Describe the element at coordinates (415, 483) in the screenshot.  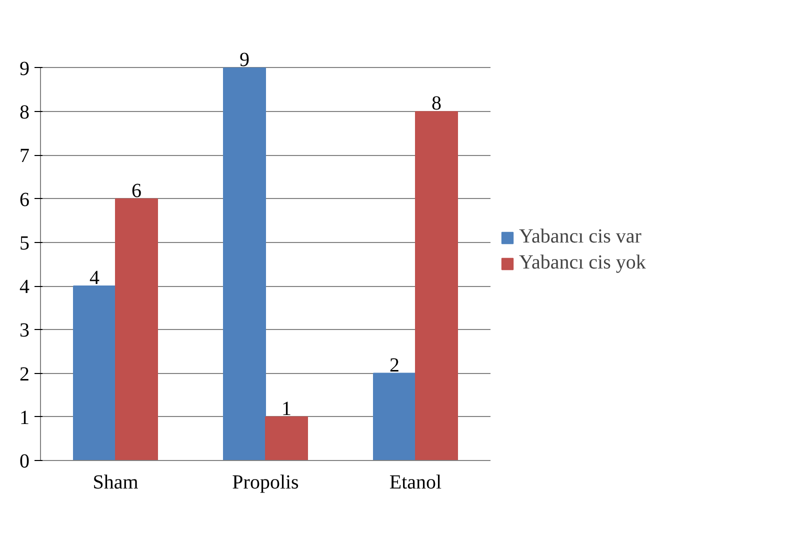
I see `x-tick-label: Etanol` at that location.